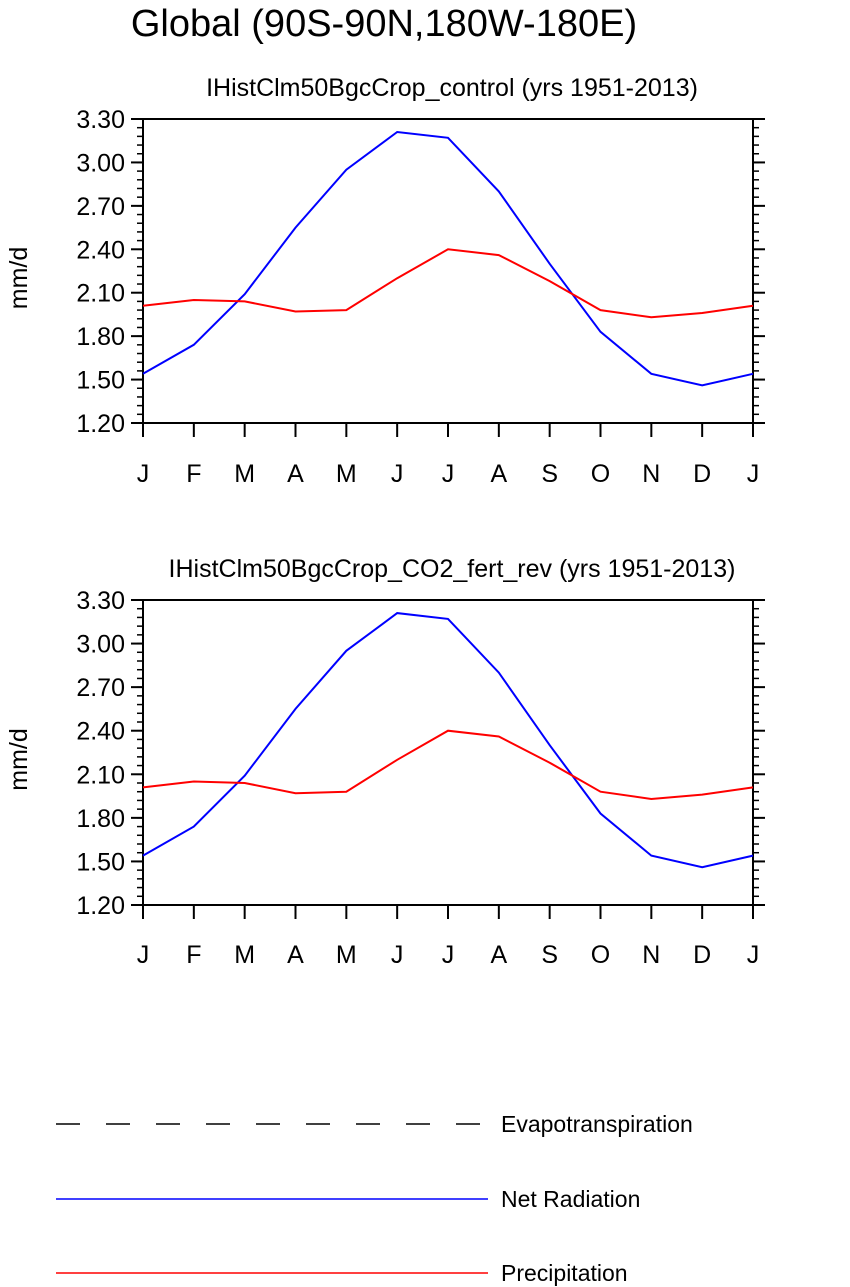 The image size is (850, 1287). Describe the element at coordinates (597, 1124) in the screenshot. I see `legend-label-evapotranspiration: Evapotranspiration` at that location.